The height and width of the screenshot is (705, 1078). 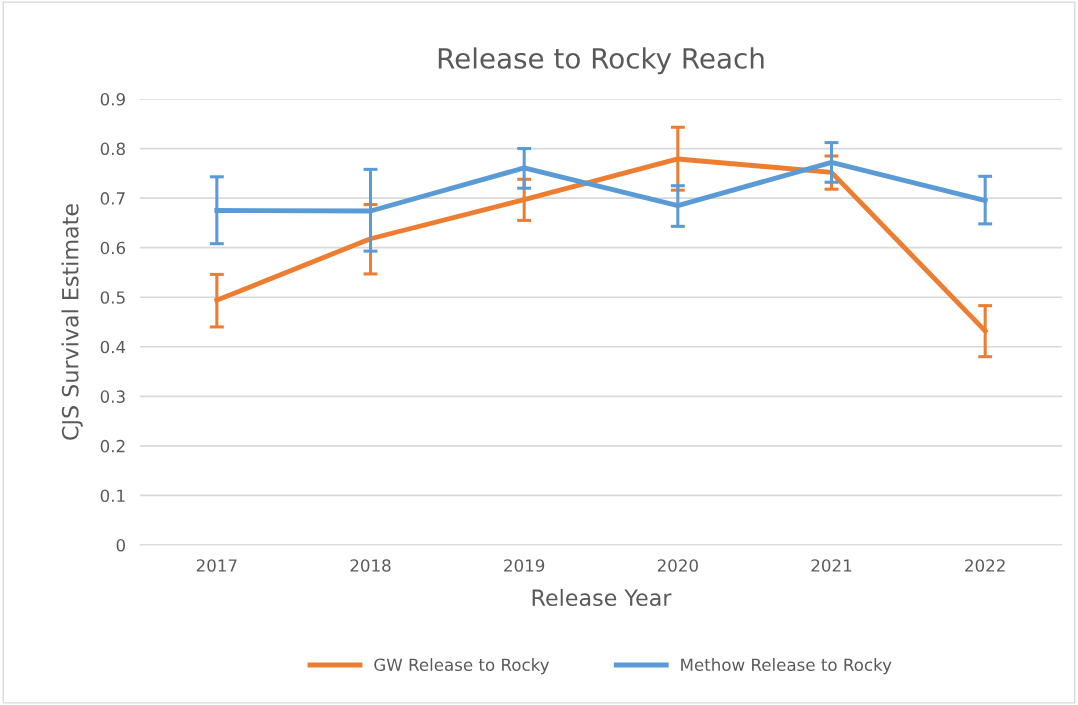 I want to click on x-tick-label: 2021, so click(x=831, y=565).